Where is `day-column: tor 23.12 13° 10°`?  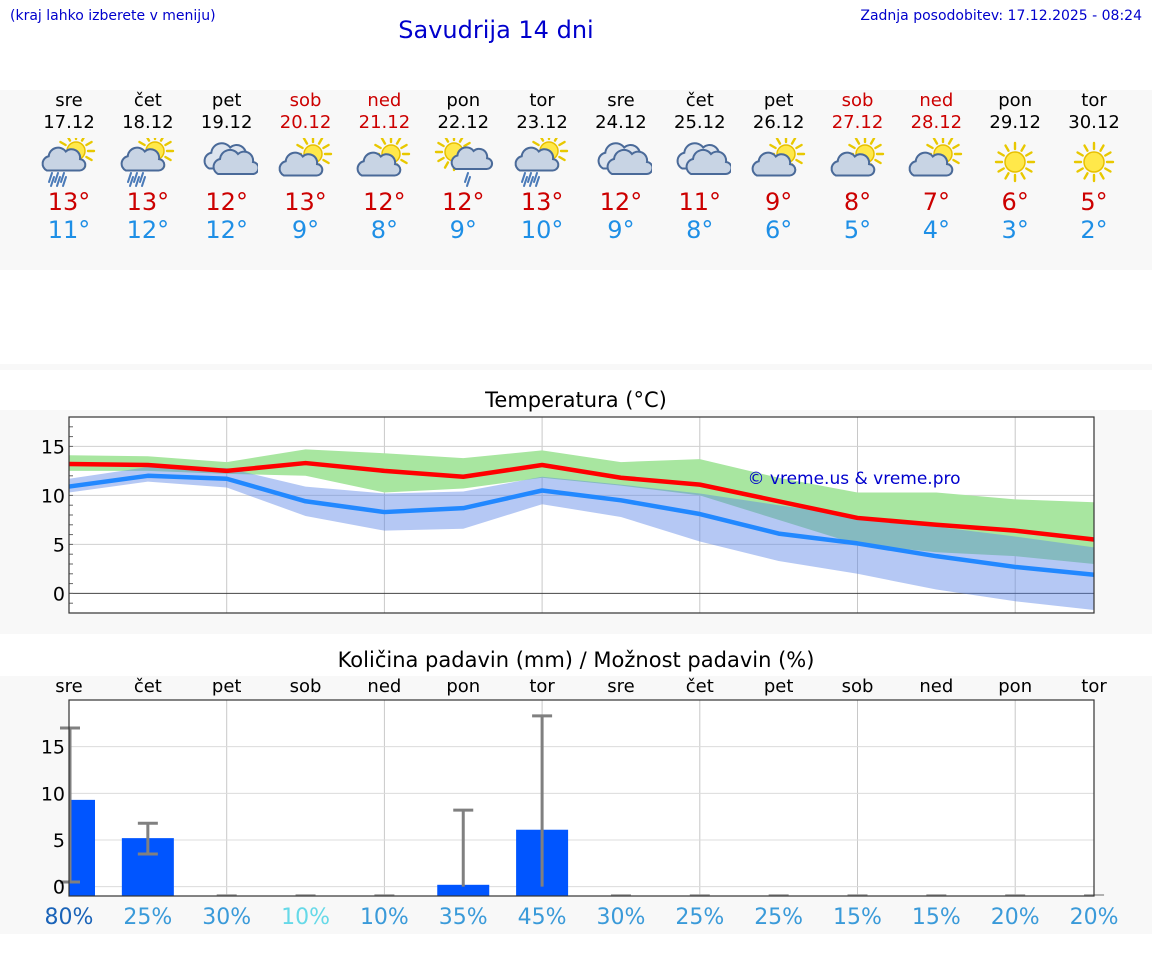 day-column: tor 23.12 13° 10° is located at coordinates (542, 167).